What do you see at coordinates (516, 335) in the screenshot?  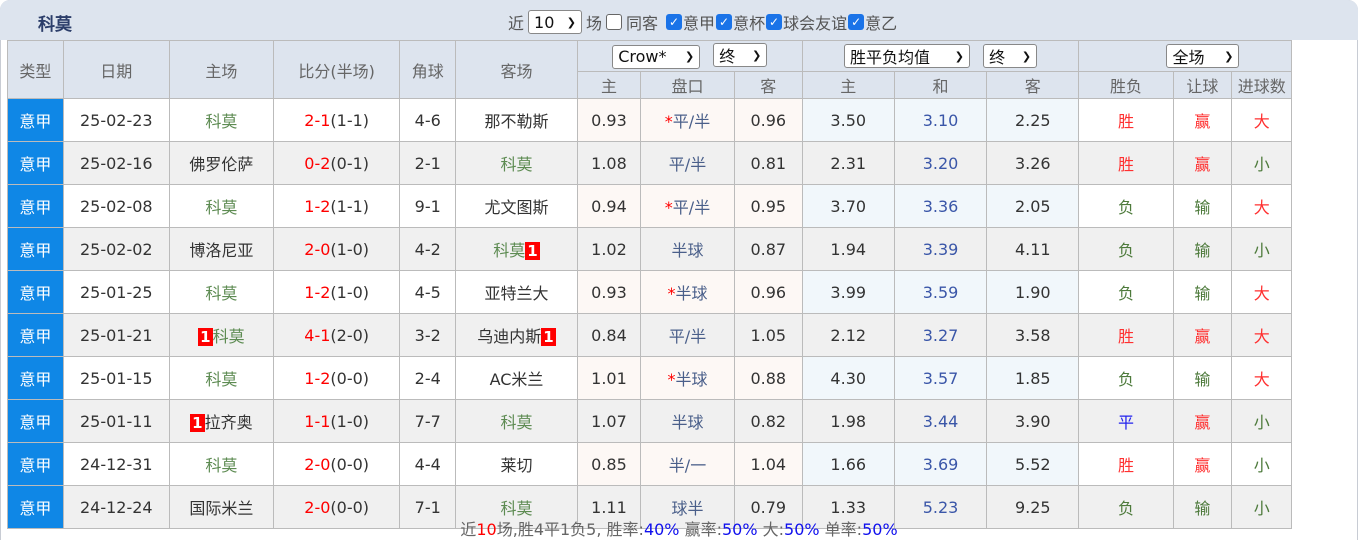 I see `away-team: 乌迪内斯 1` at bounding box center [516, 335].